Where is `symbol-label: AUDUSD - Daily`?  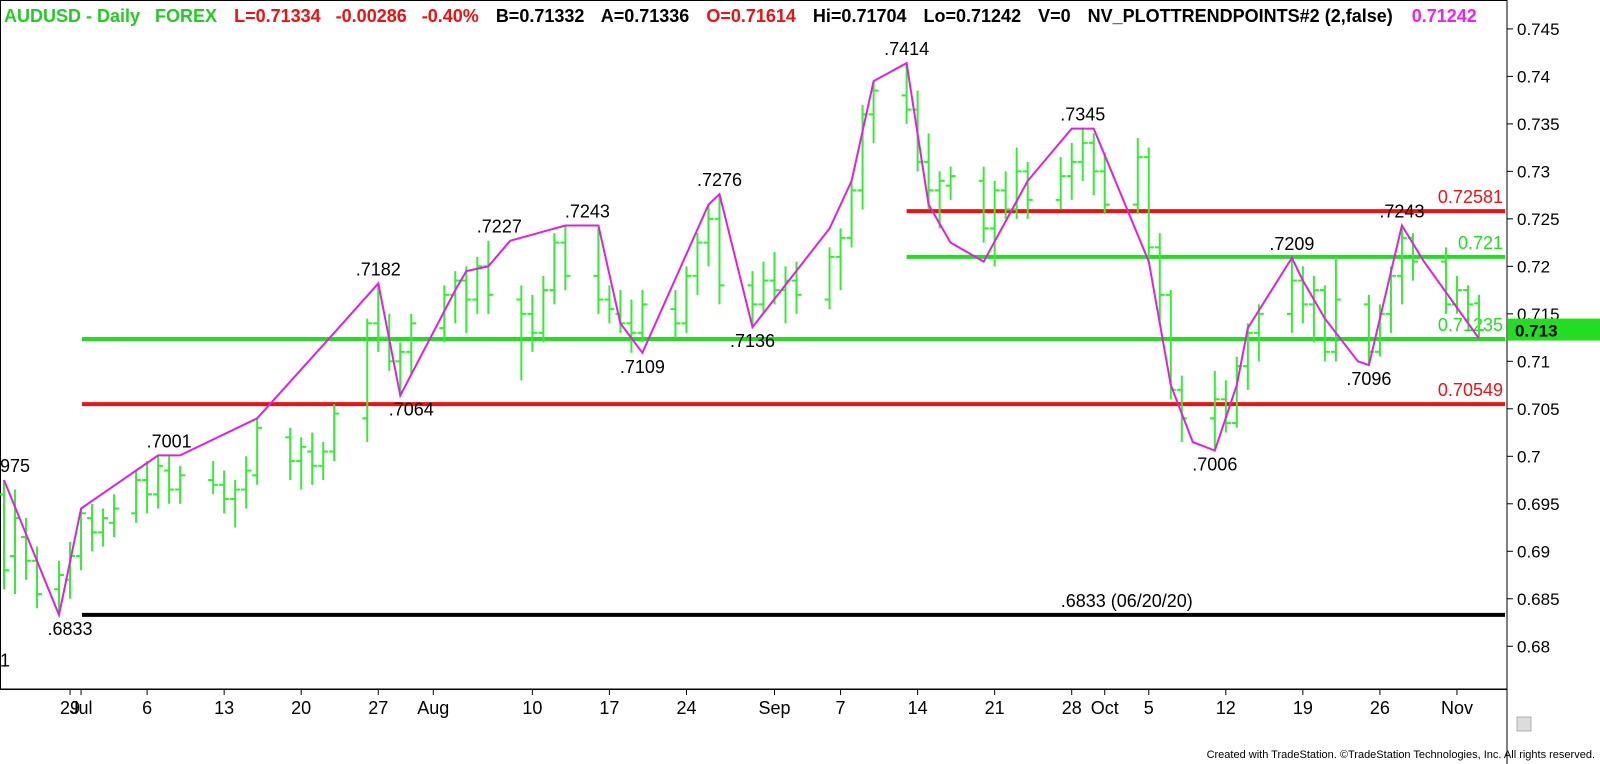
symbol-label: AUDUSD - Daily is located at coordinates (72, 16).